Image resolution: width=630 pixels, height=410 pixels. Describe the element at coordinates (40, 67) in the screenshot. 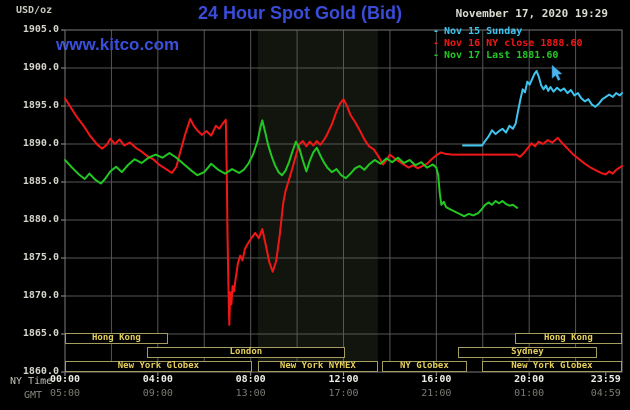

I see `y-tick-label: 1900.0` at that location.